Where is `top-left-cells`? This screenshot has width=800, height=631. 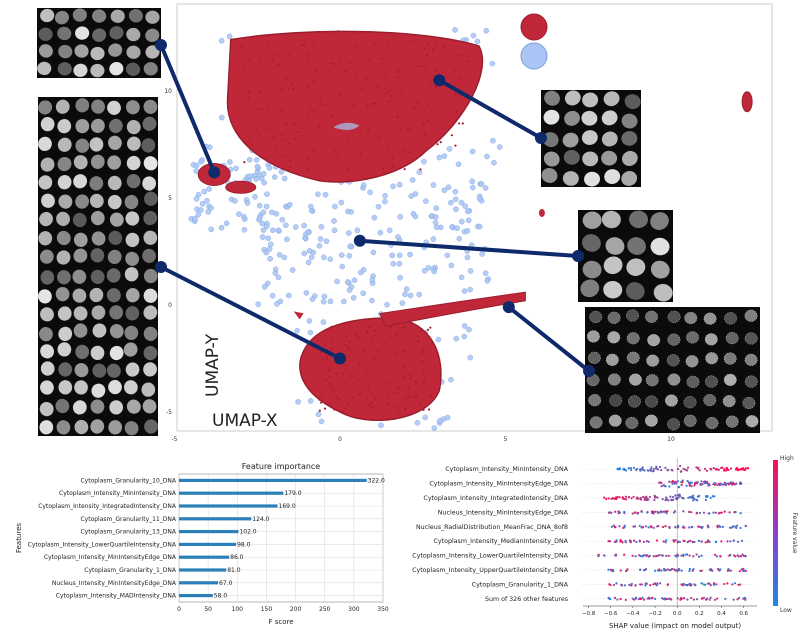 top-left-cells is located at coordinates (99, 43).